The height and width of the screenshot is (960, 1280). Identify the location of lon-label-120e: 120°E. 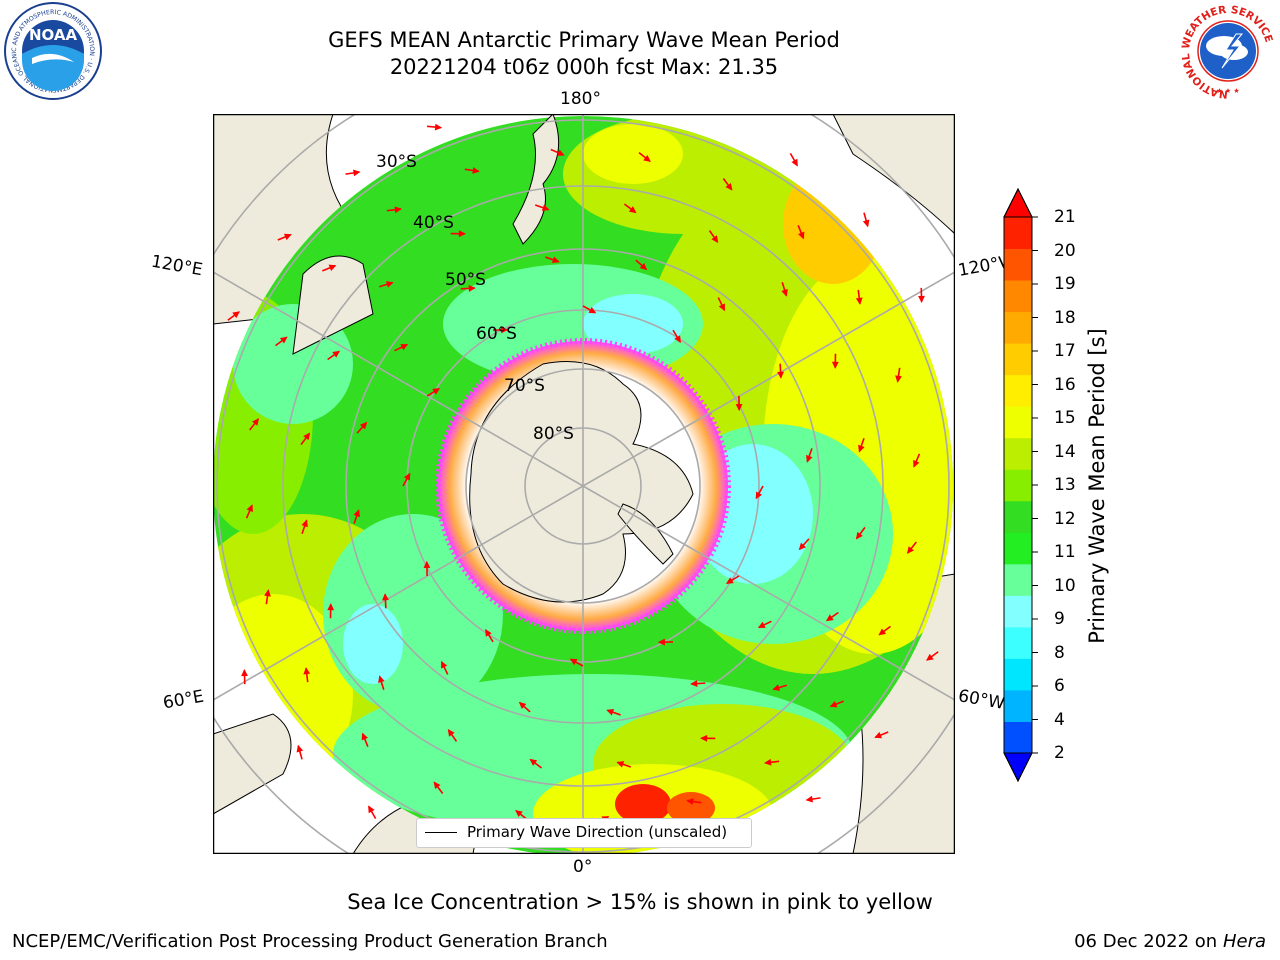
(177, 266).